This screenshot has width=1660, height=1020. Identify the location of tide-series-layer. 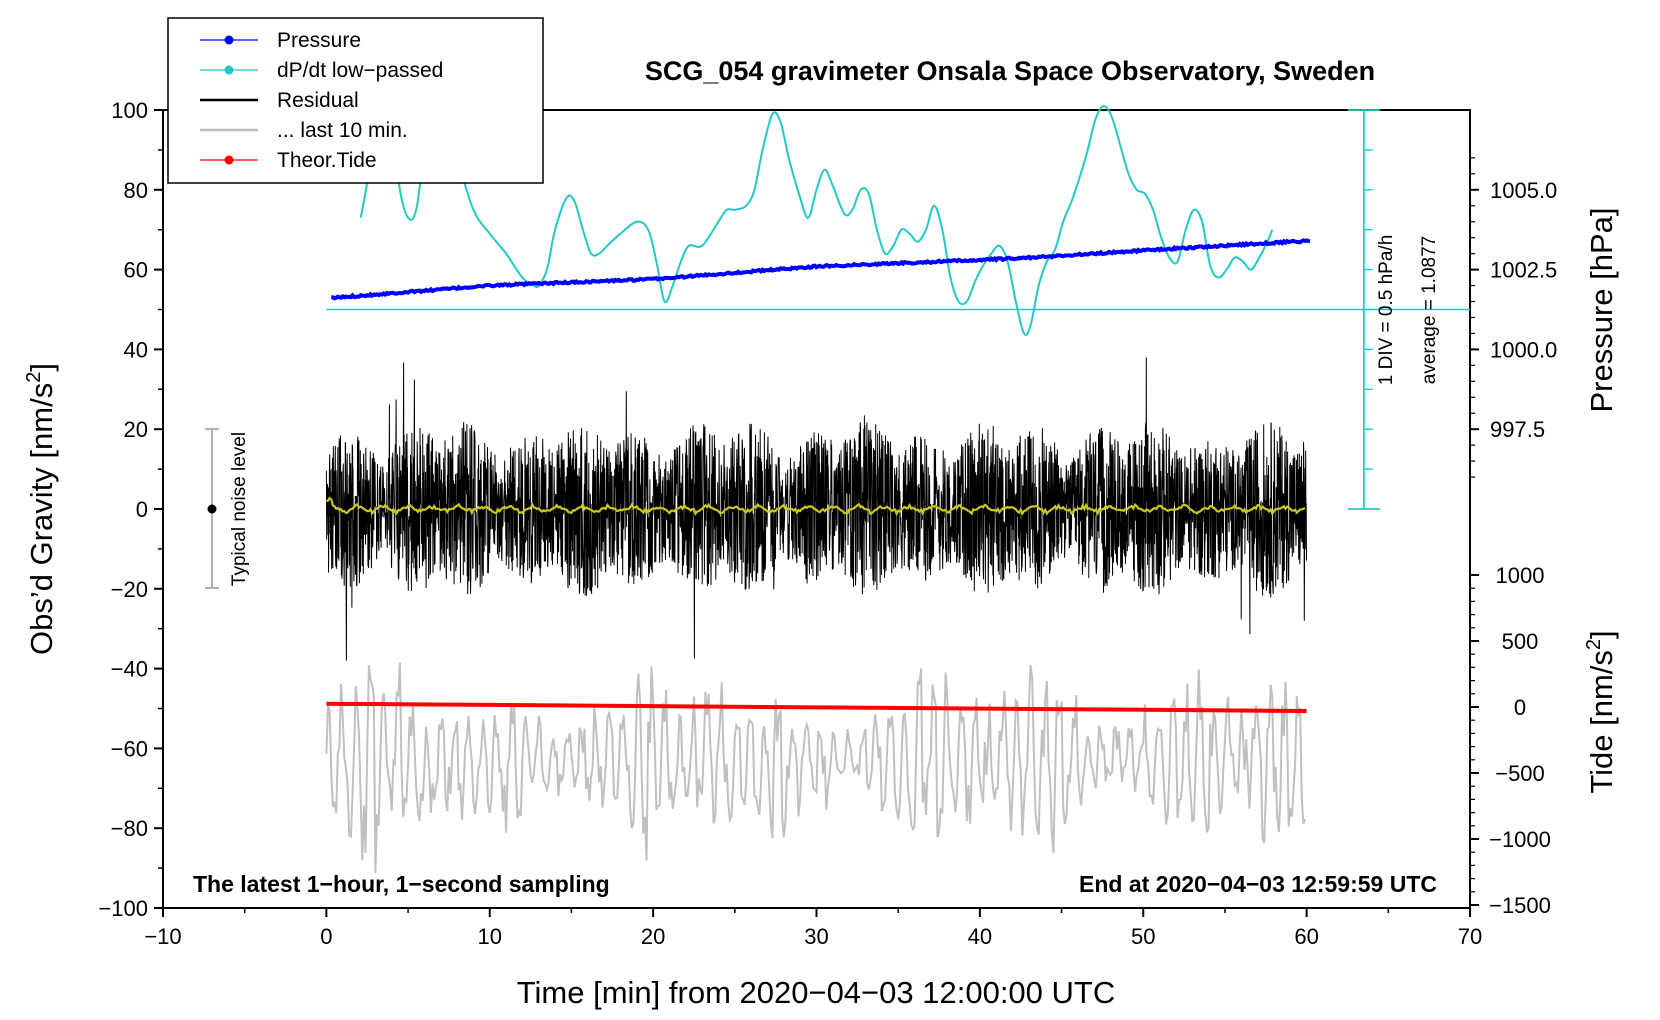
(816, 707).